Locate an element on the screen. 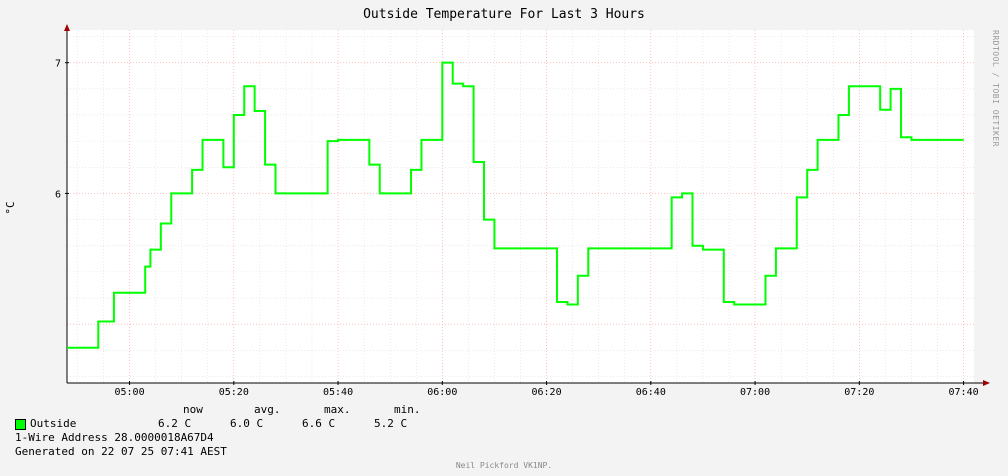 This screenshot has width=1008, height=476. x-tick-label: 05:40 is located at coordinates (338, 392).